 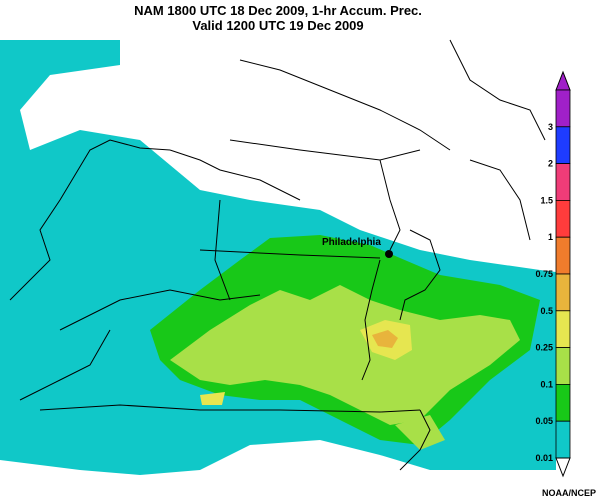 I want to click on legend-label: 0.25, so click(x=544, y=348).